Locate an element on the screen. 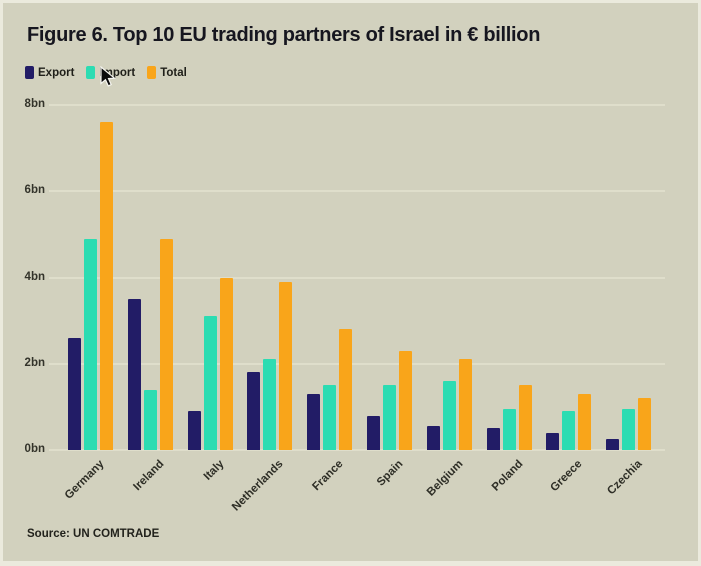 The image size is (701, 566). bar-total-france is located at coordinates (346, 389).